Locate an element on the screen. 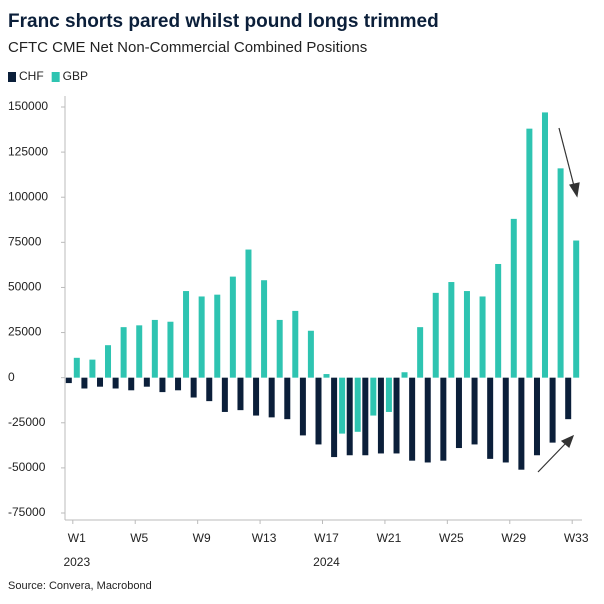 Image resolution: width=604 pixels, height=604 pixels. y-tick-label: 75000 is located at coordinates (25, 242).